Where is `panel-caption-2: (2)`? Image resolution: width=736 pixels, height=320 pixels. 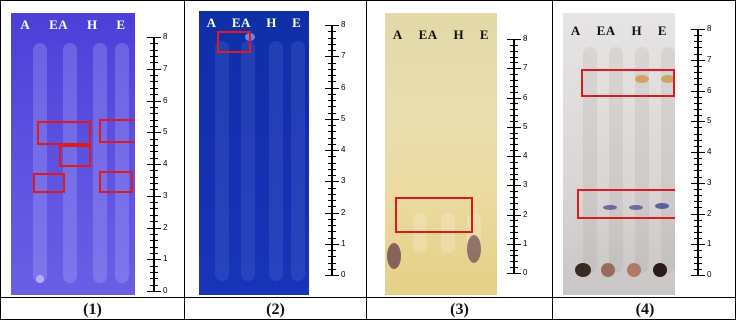 panel-caption-2: (2) is located at coordinates (276, 308).